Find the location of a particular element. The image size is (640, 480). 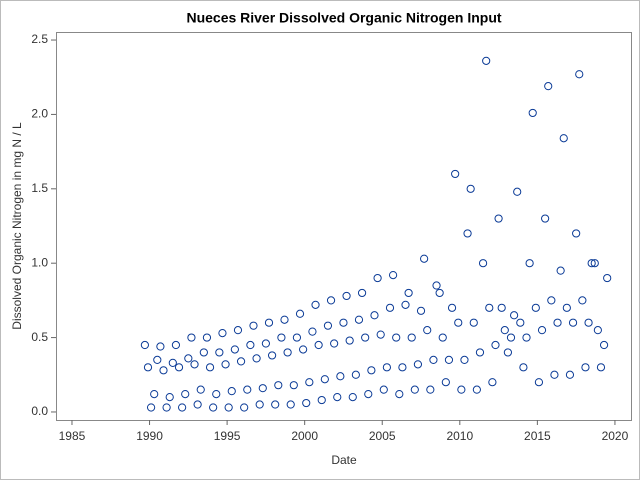

y-tick-label: 1.0 is located at coordinates (39, 262).